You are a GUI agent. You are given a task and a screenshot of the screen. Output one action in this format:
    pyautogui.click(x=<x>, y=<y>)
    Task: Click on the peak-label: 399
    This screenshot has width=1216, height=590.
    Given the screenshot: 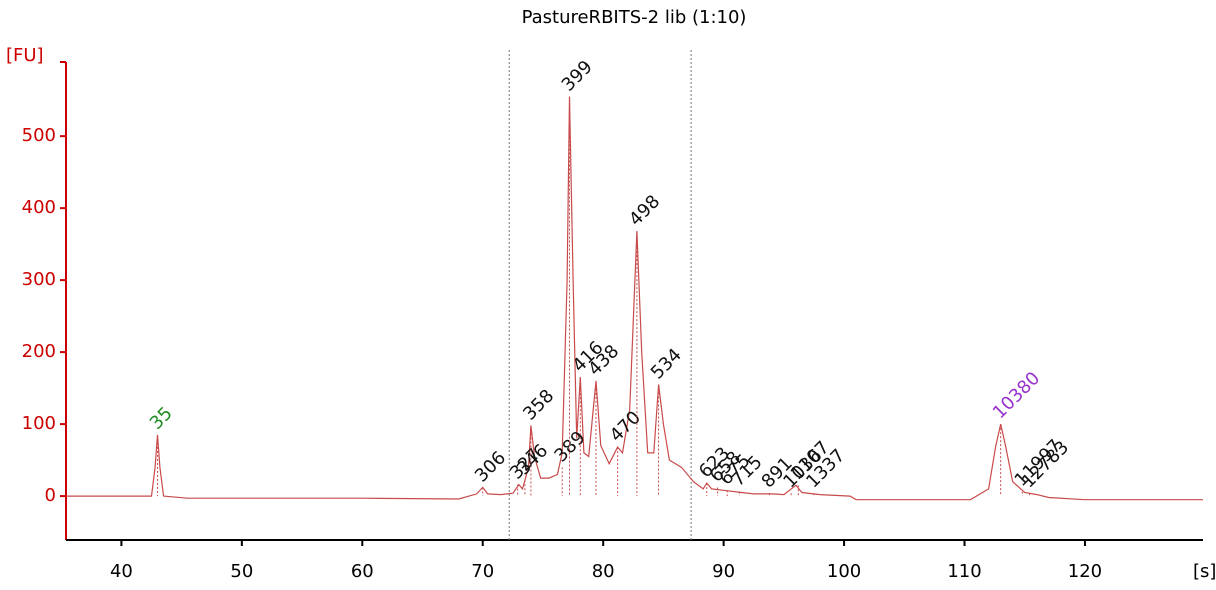 What is the action you would take?
    pyautogui.click(x=577, y=75)
    